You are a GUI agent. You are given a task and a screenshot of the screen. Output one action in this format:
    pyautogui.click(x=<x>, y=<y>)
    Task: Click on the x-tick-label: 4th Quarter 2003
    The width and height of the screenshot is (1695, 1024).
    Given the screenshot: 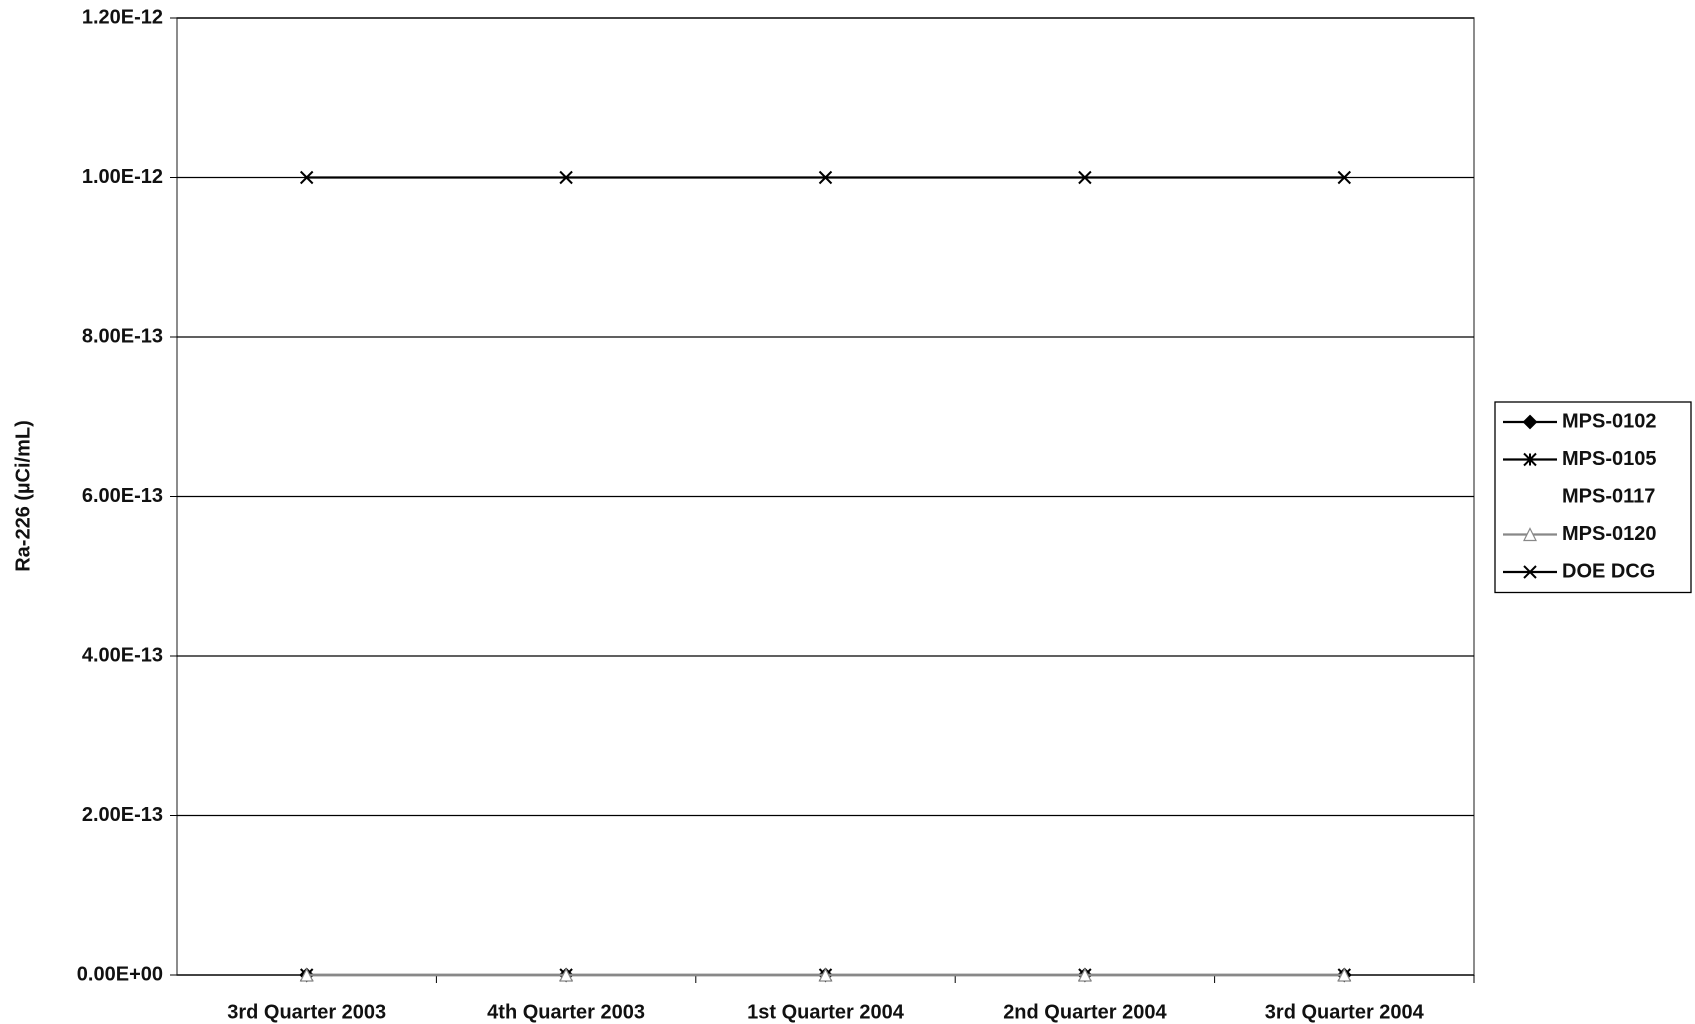 What is the action you would take?
    pyautogui.click(x=566, y=1012)
    